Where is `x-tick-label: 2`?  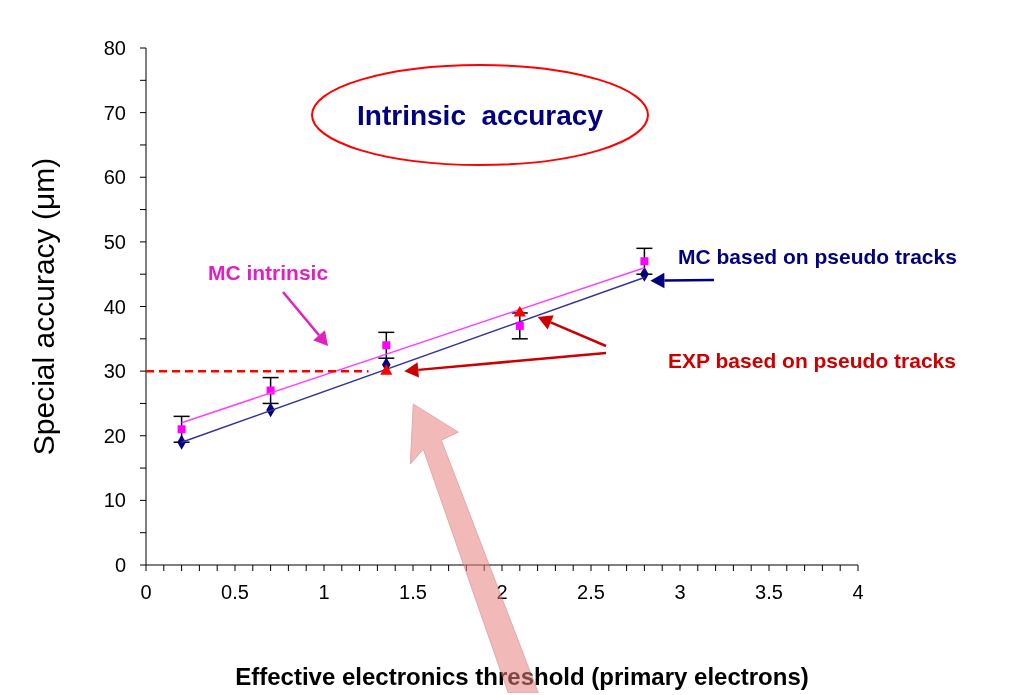
x-tick-label: 2 is located at coordinates (502, 592).